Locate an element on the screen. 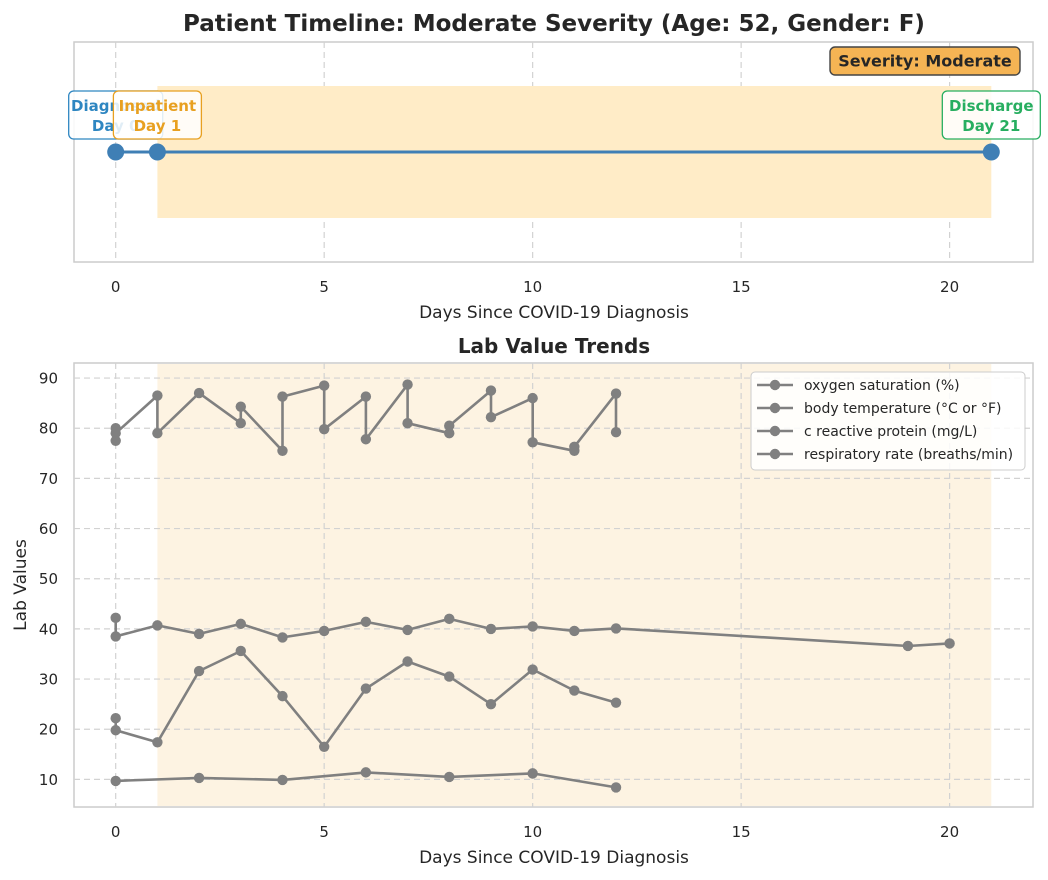 Image resolution: width=1048 pixels, height=880 pixels. lab-y-tick-label: 90 is located at coordinates (48, 379).